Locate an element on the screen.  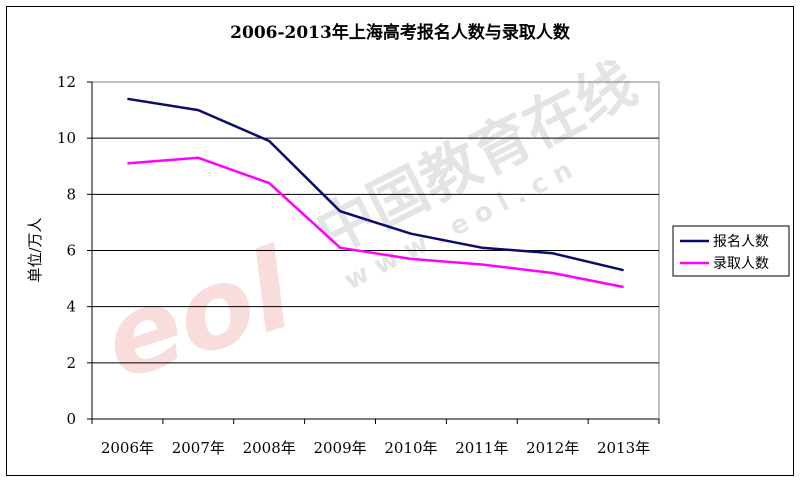
y-tick-label-12: 12 is located at coordinates (66, 82).